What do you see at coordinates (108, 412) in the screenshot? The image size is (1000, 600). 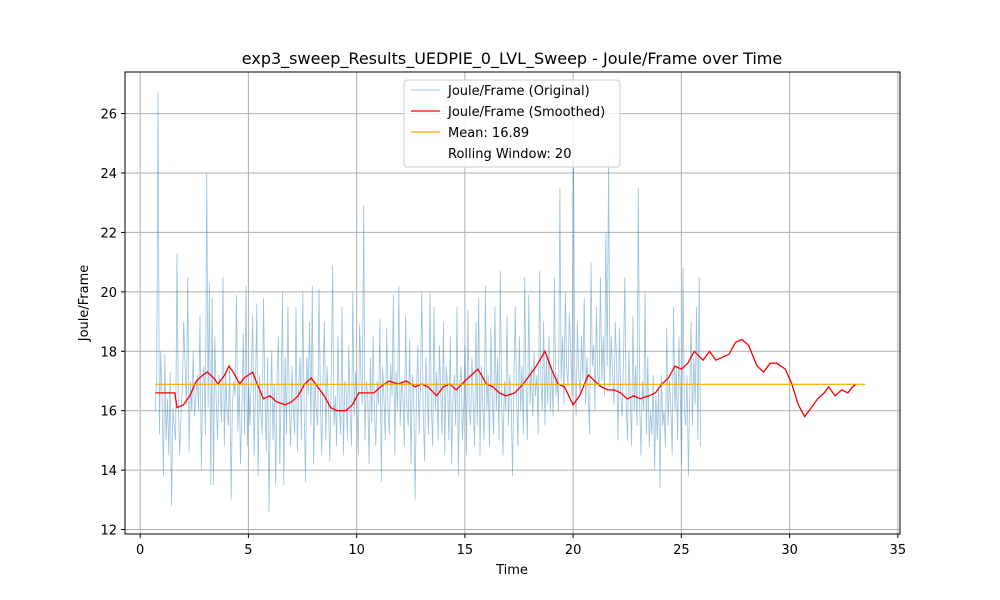 I see `y-tick-label: 16` at bounding box center [108, 412].